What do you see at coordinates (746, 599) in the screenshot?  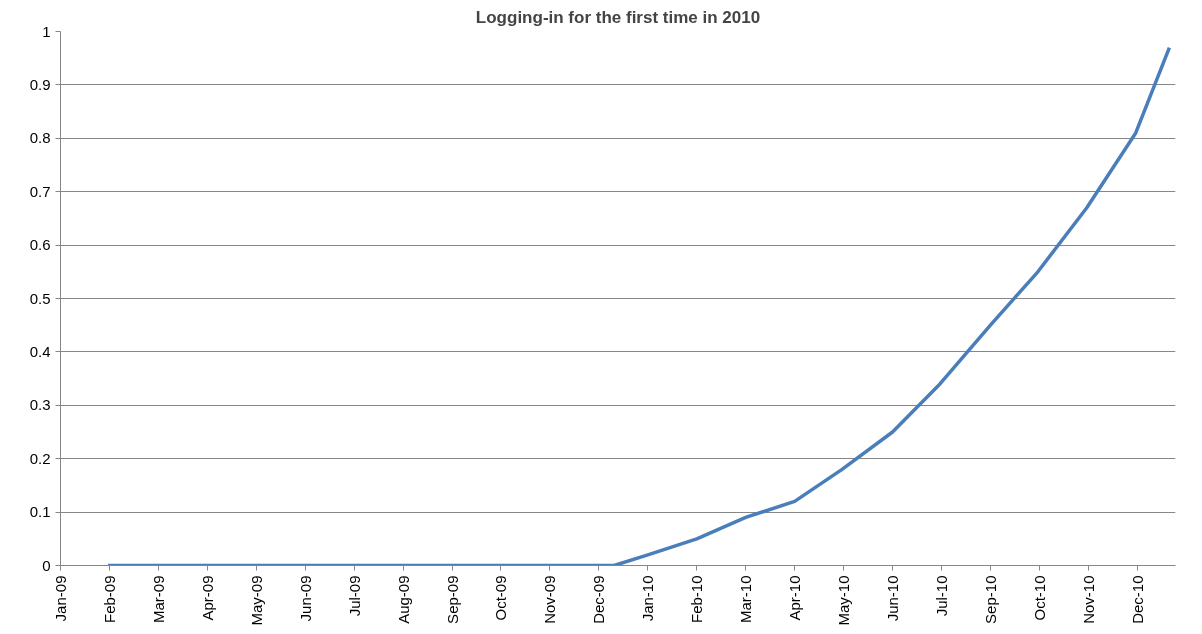 I see `x-tick-label: Mar-10` at bounding box center [746, 599].